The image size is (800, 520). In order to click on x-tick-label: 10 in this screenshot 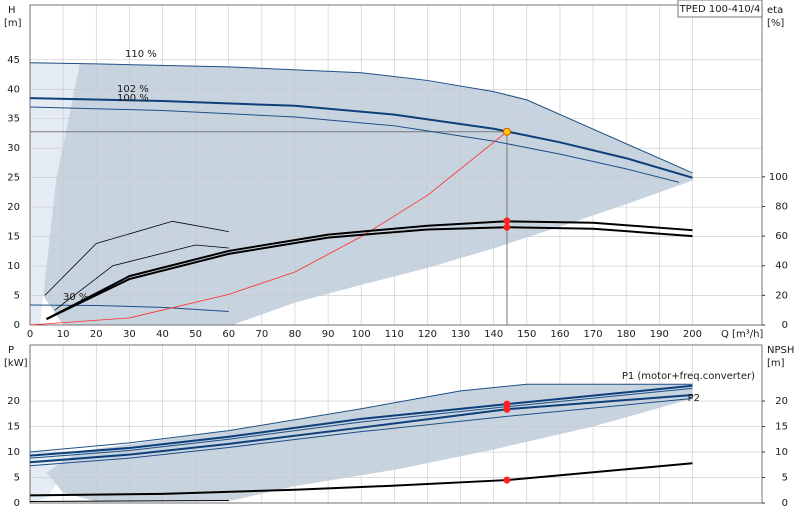, I will do `click(63, 334)`.